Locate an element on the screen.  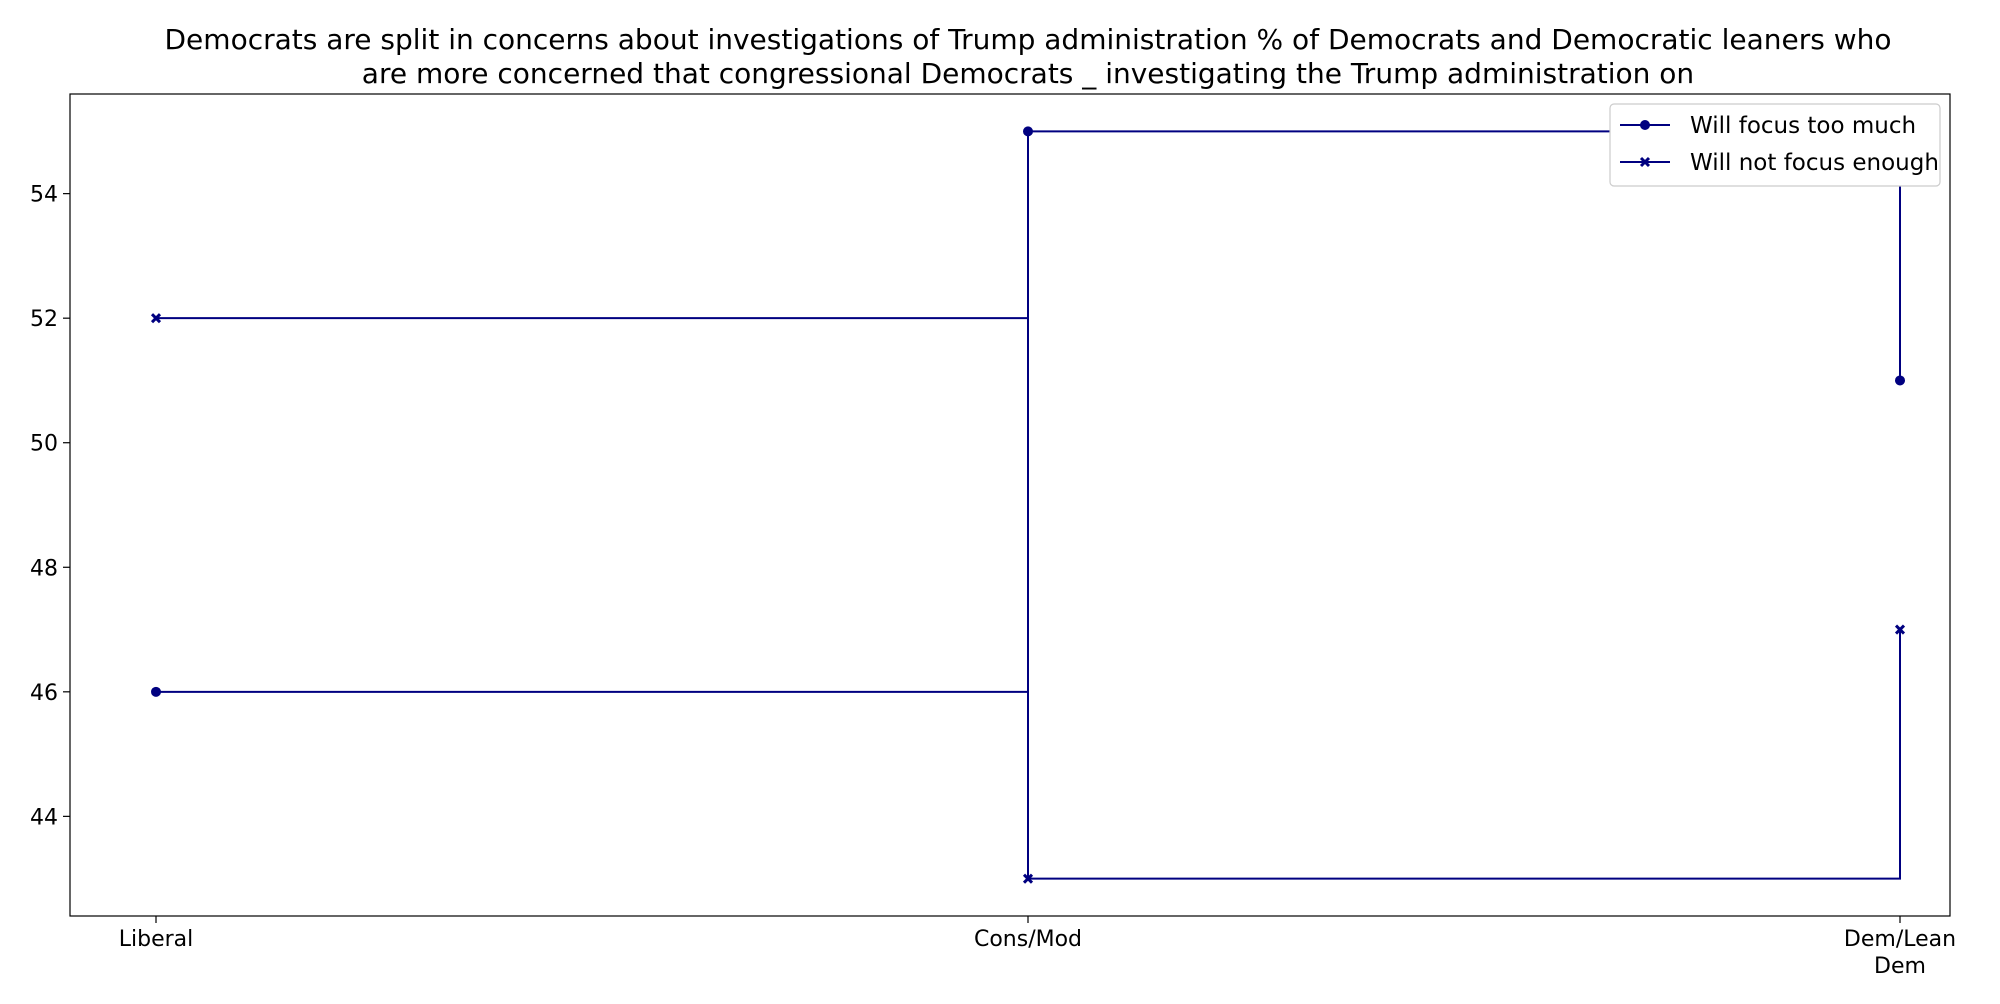
x-tick-label: Cons/Mod is located at coordinates (1028, 939).